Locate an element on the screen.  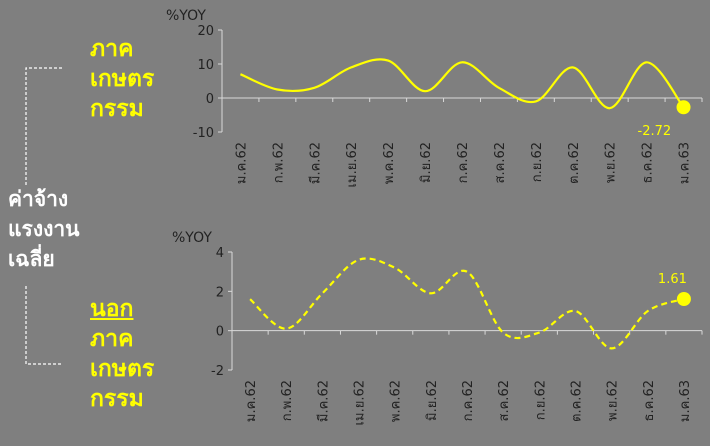
bracket-top is located at coordinates (43, 126).